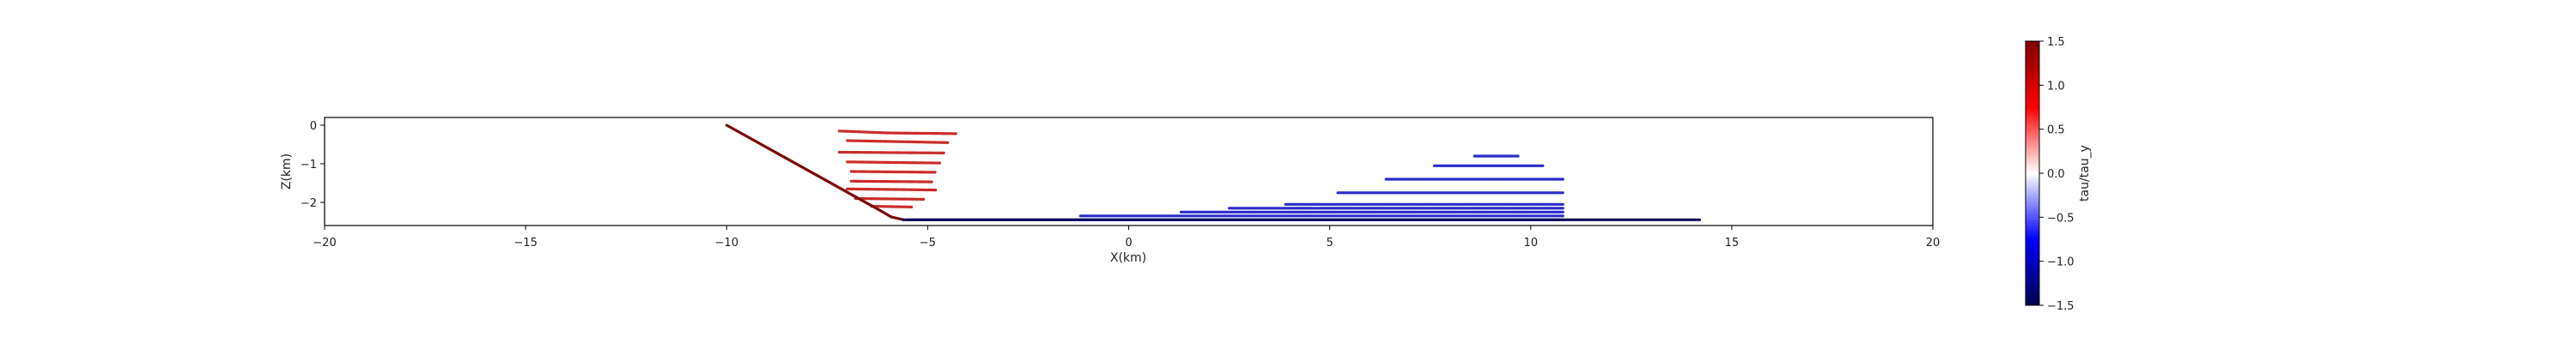  I want to click on colorbar-tick-label: 0.0, so click(2056, 174).